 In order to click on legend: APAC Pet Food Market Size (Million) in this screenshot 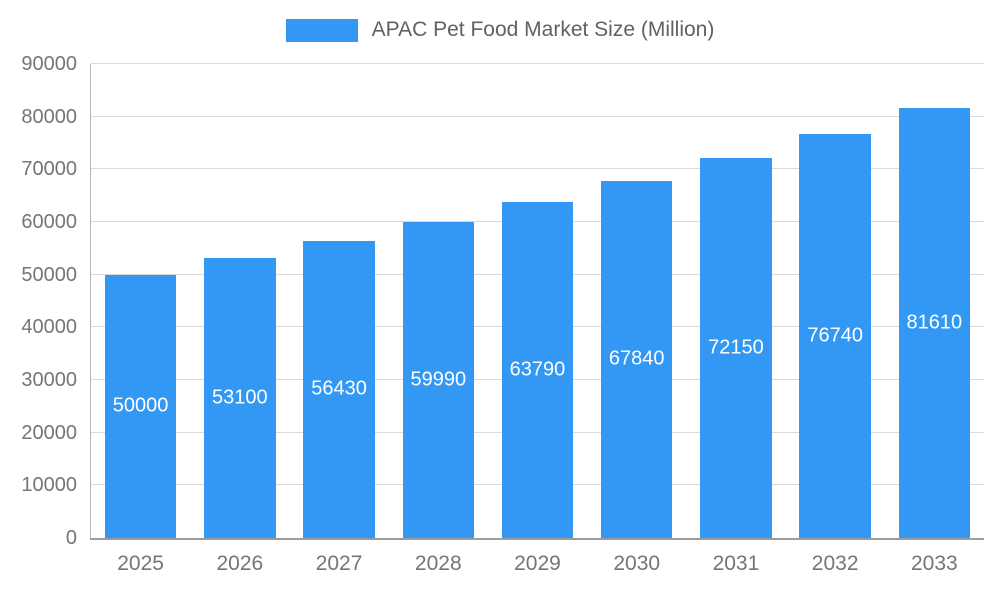, I will do `click(500, 30)`.